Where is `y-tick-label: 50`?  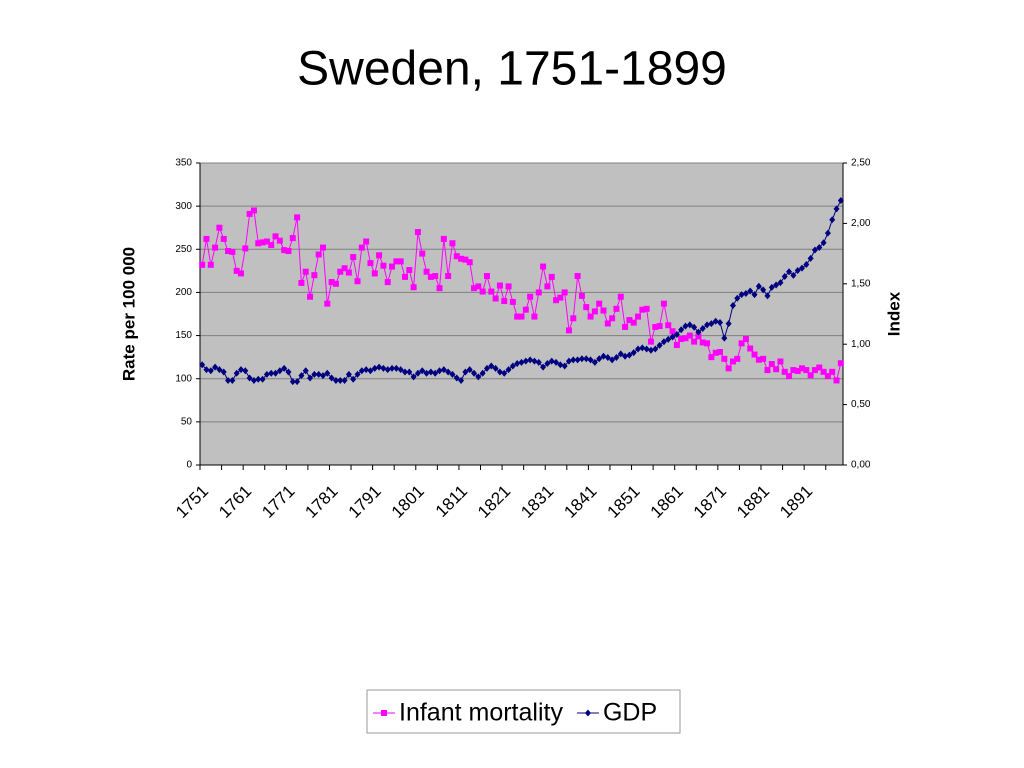
y-tick-label: 50 is located at coordinates (187, 421).